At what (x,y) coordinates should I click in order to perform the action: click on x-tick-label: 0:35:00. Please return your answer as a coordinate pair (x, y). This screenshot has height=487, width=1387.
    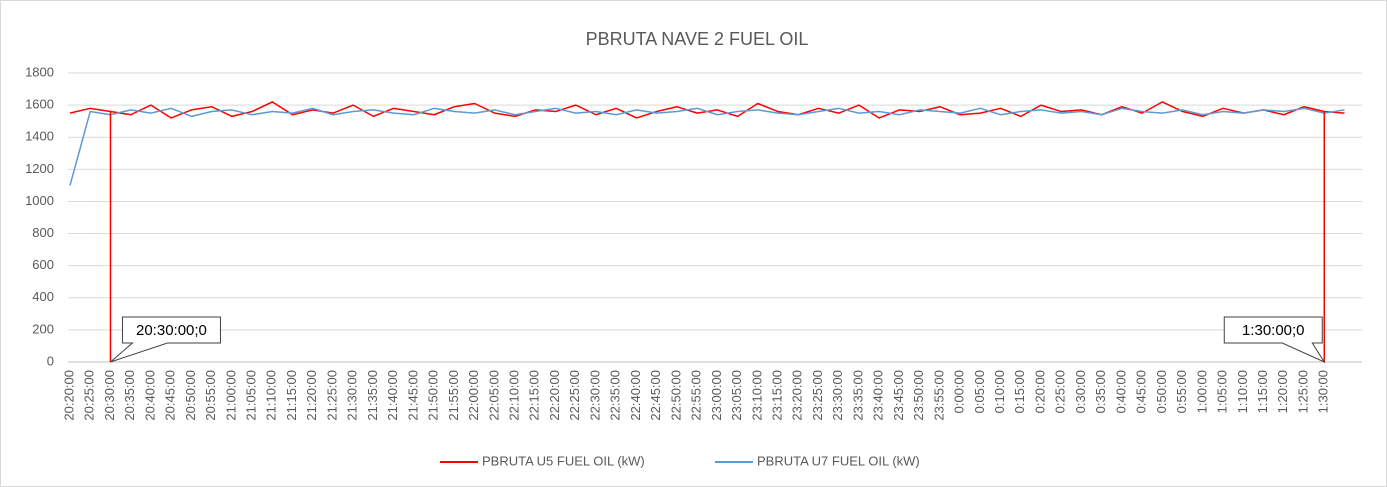
    Looking at the image, I should click on (1100, 391).